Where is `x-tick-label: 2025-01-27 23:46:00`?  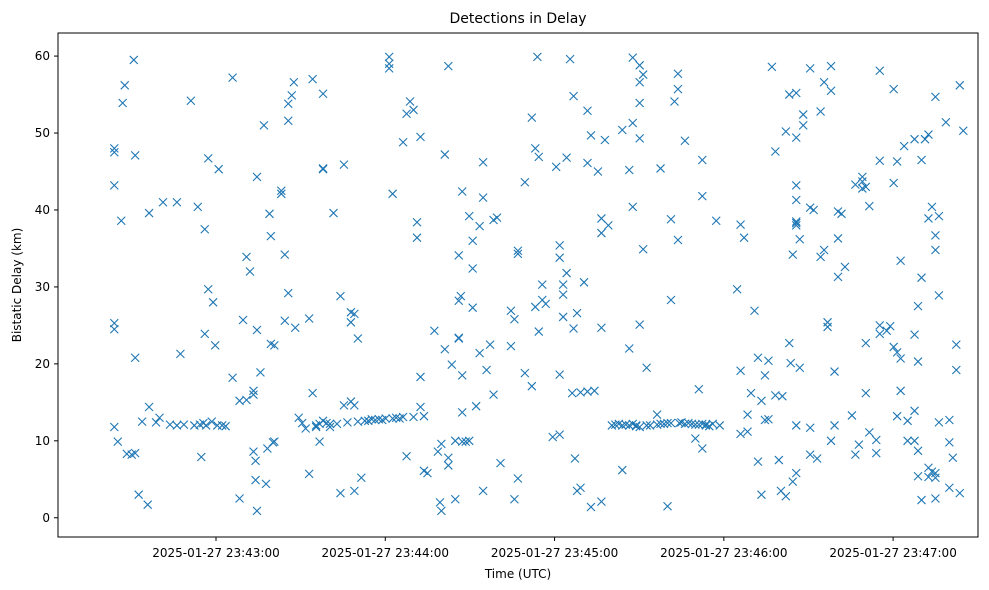 x-tick-label: 2025-01-27 23:46:00 is located at coordinates (723, 553).